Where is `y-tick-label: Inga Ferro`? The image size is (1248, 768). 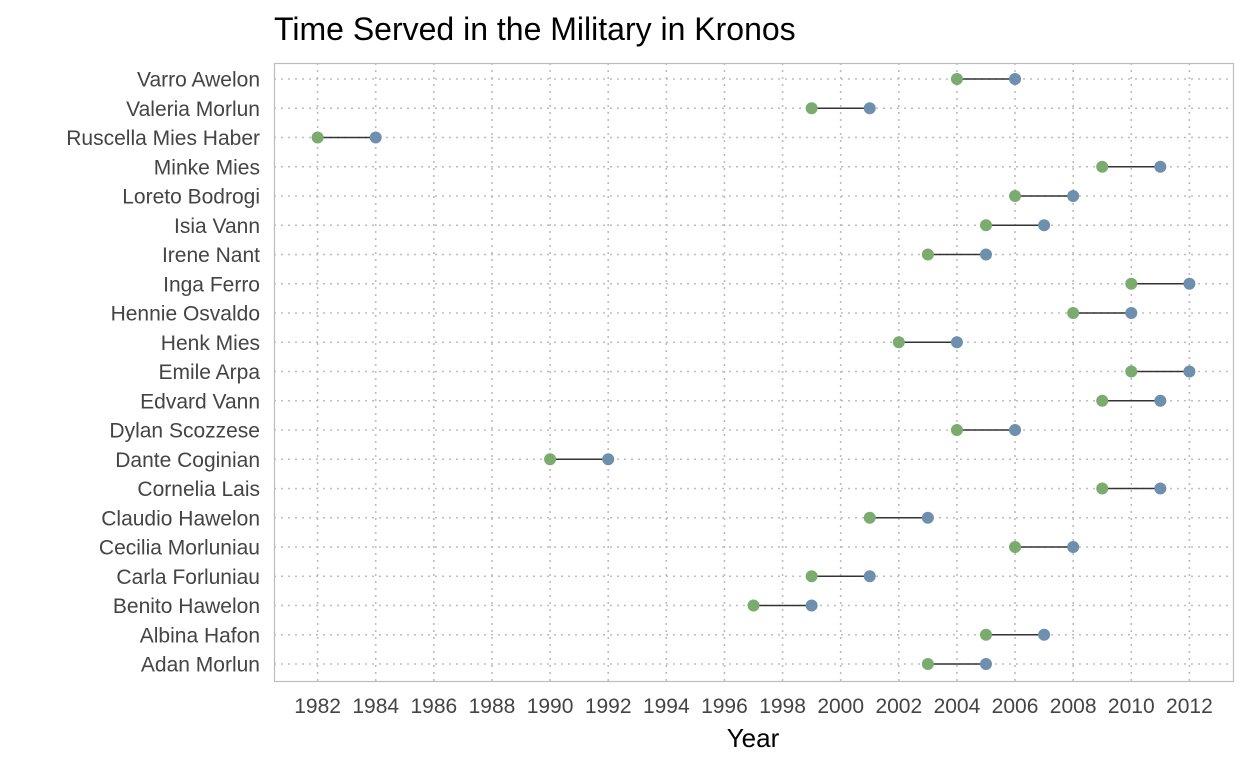 y-tick-label: Inga Ferro is located at coordinates (211, 284).